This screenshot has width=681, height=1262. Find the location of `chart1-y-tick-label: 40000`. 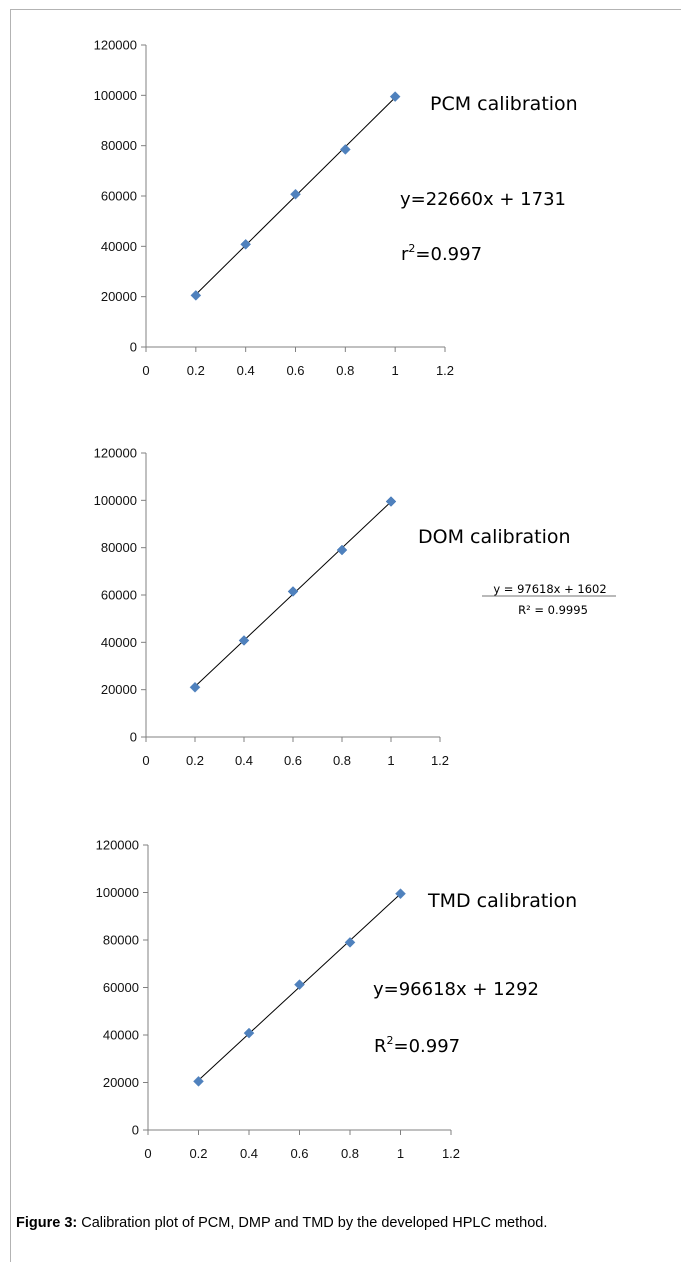

chart1-y-tick-label: 40000 is located at coordinates (119, 246).